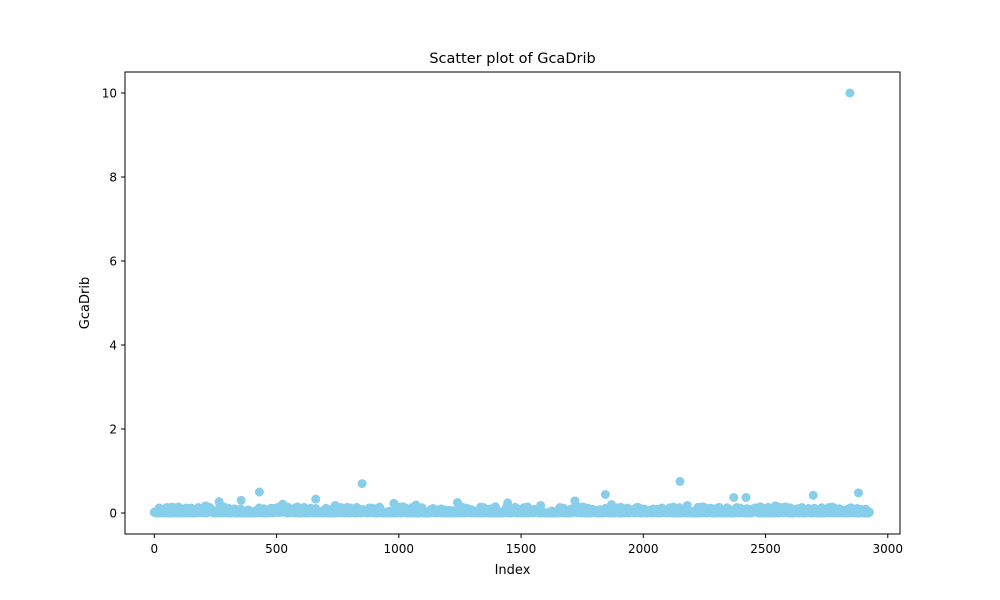 The image size is (1000, 600). What do you see at coordinates (113, 178) in the screenshot?
I see `y-tick-label: 8` at bounding box center [113, 178].